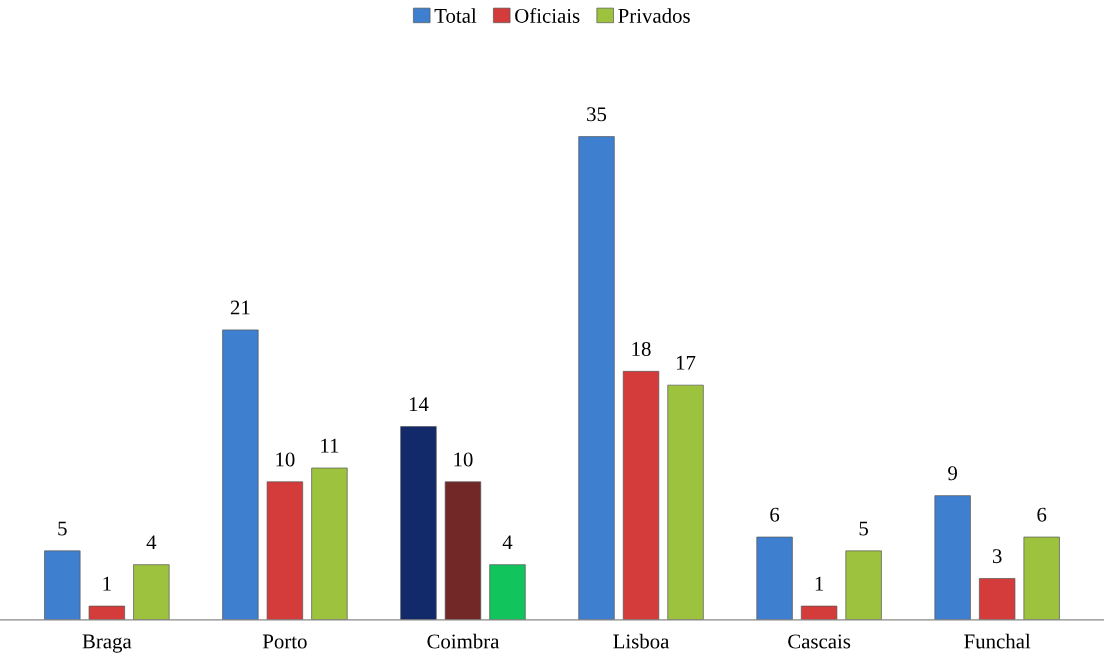 This screenshot has height=663, width=1104. What do you see at coordinates (952, 473) in the screenshot?
I see `data-label: 9` at bounding box center [952, 473].